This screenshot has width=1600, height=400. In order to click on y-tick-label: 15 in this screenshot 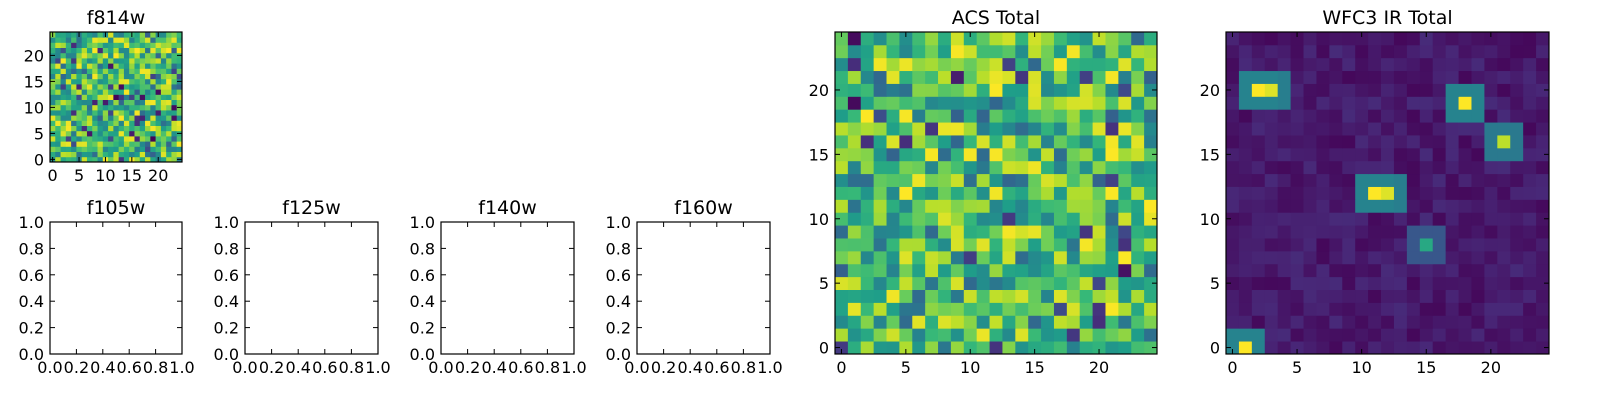, I will do `click(34, 81)`.